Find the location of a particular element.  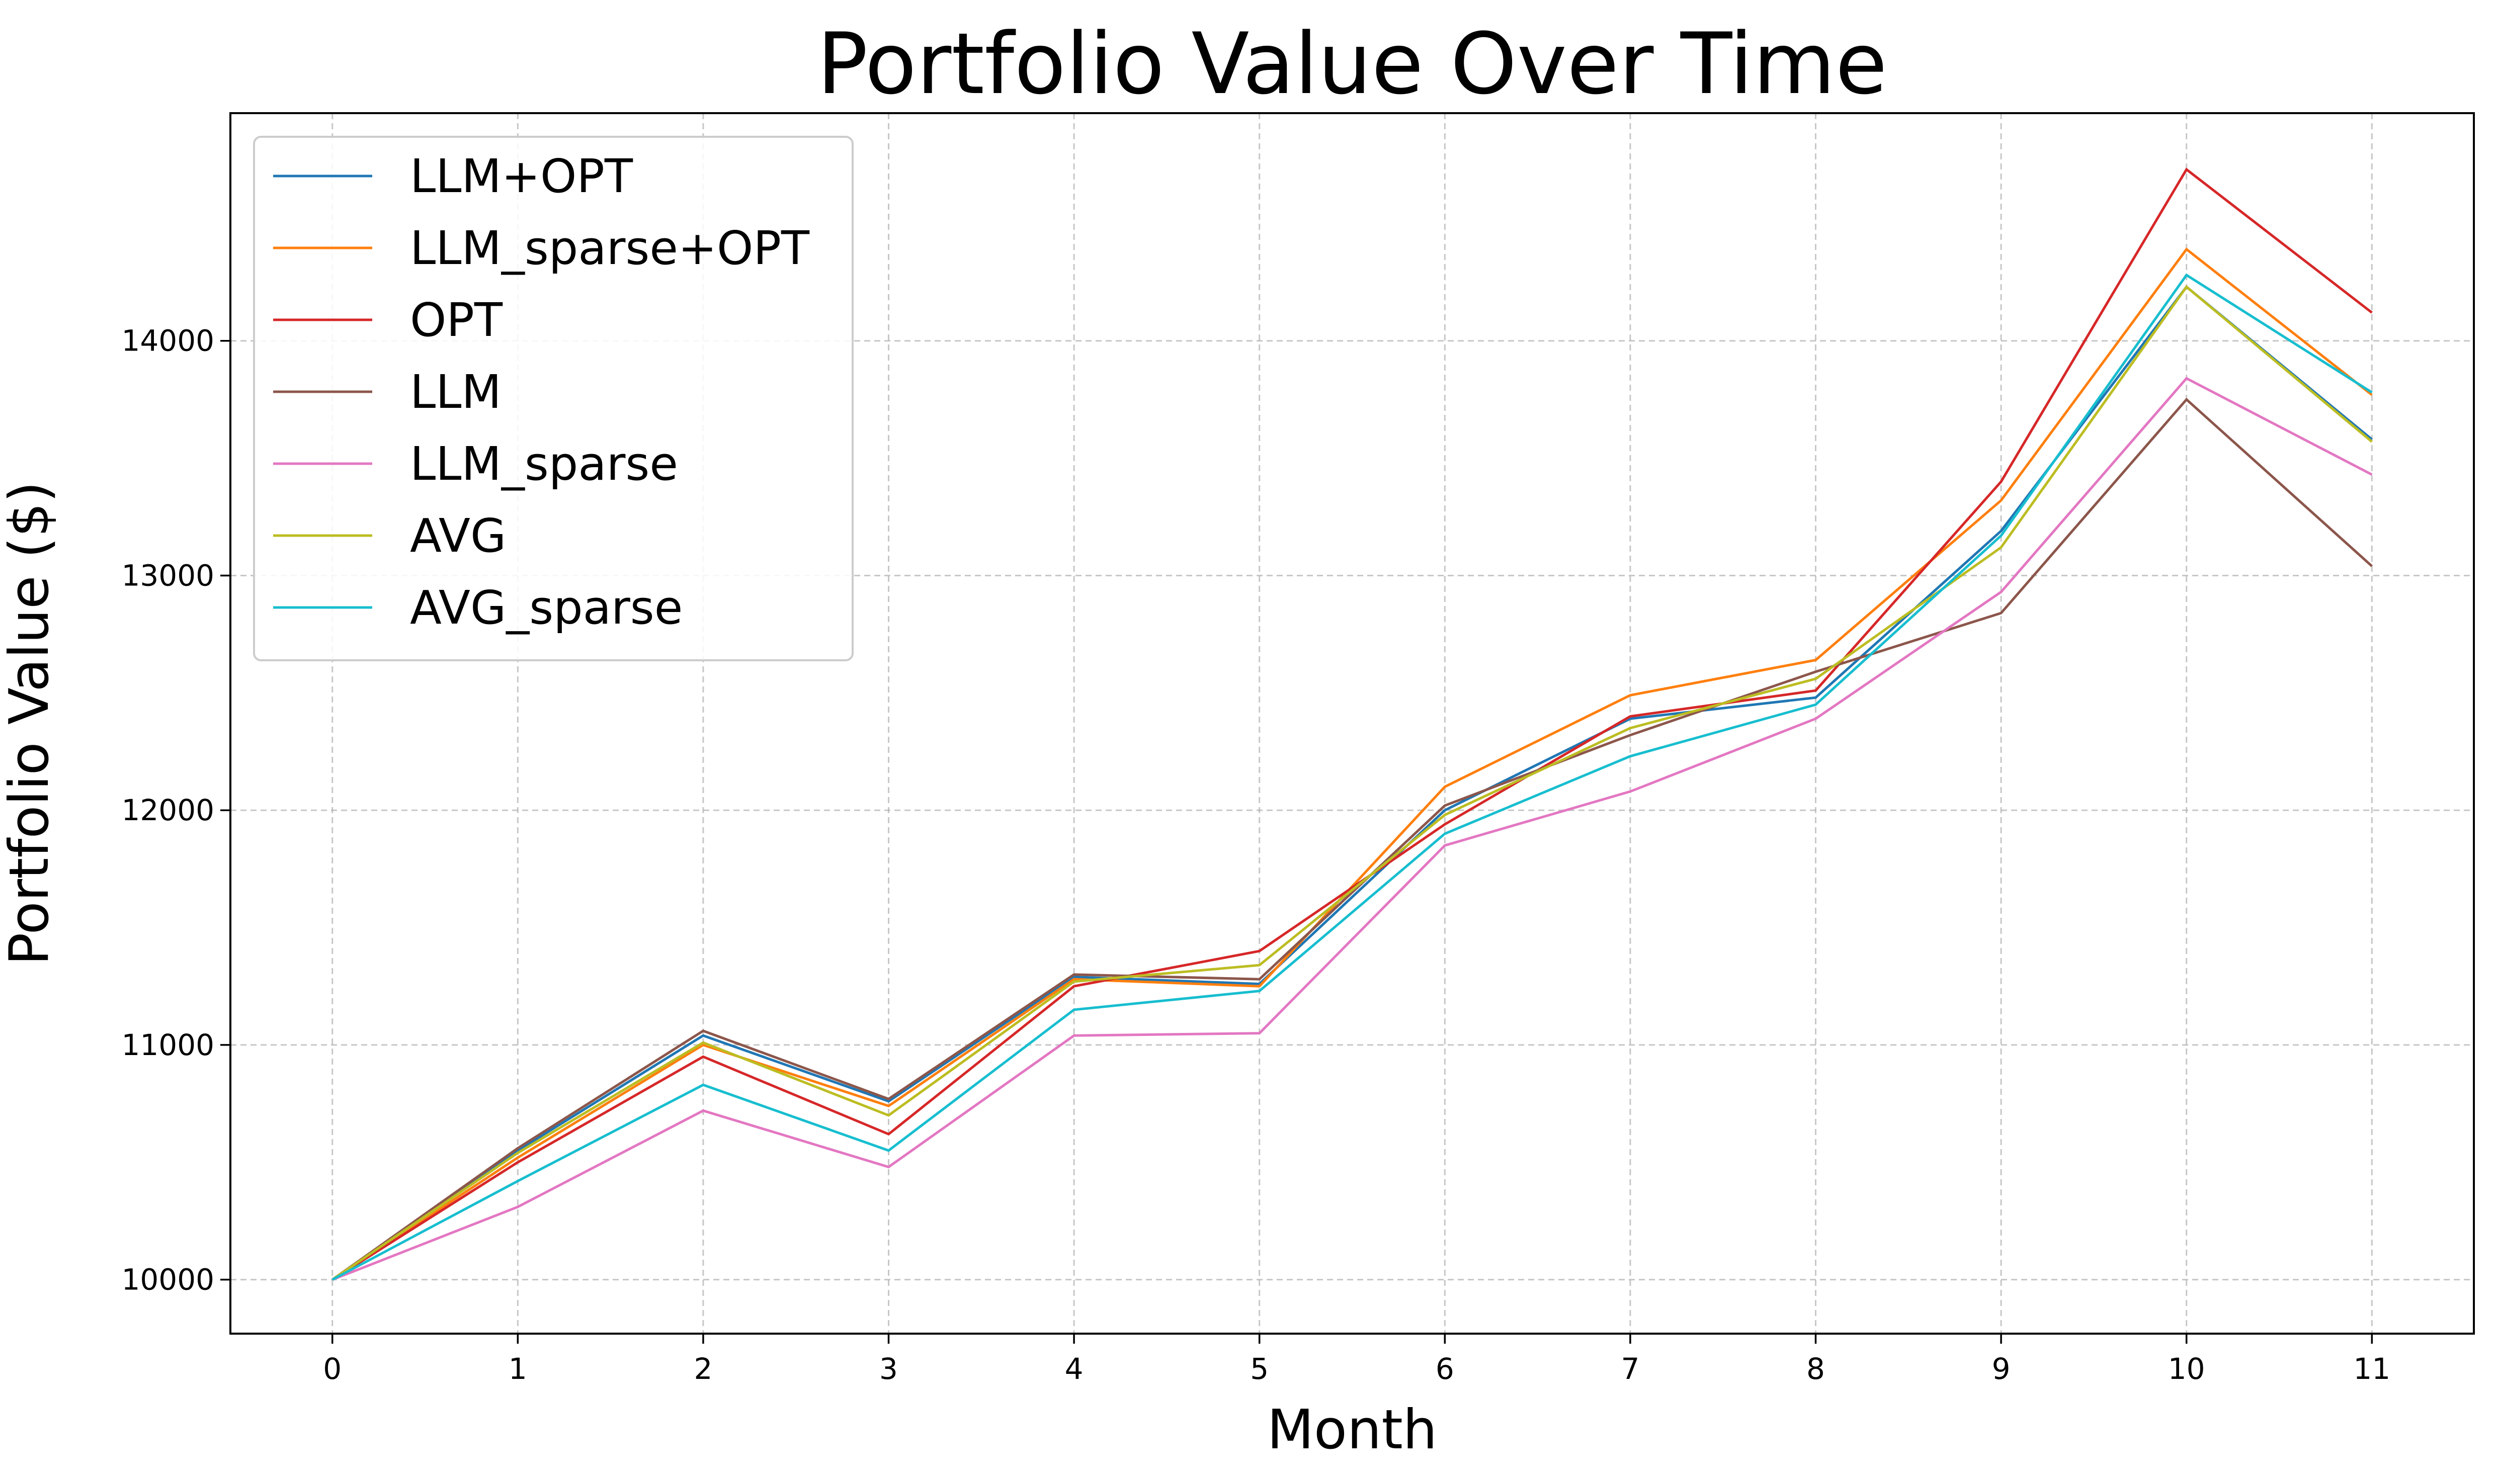

x-tick-label: 11 is located at coordinates (2371, 1369).